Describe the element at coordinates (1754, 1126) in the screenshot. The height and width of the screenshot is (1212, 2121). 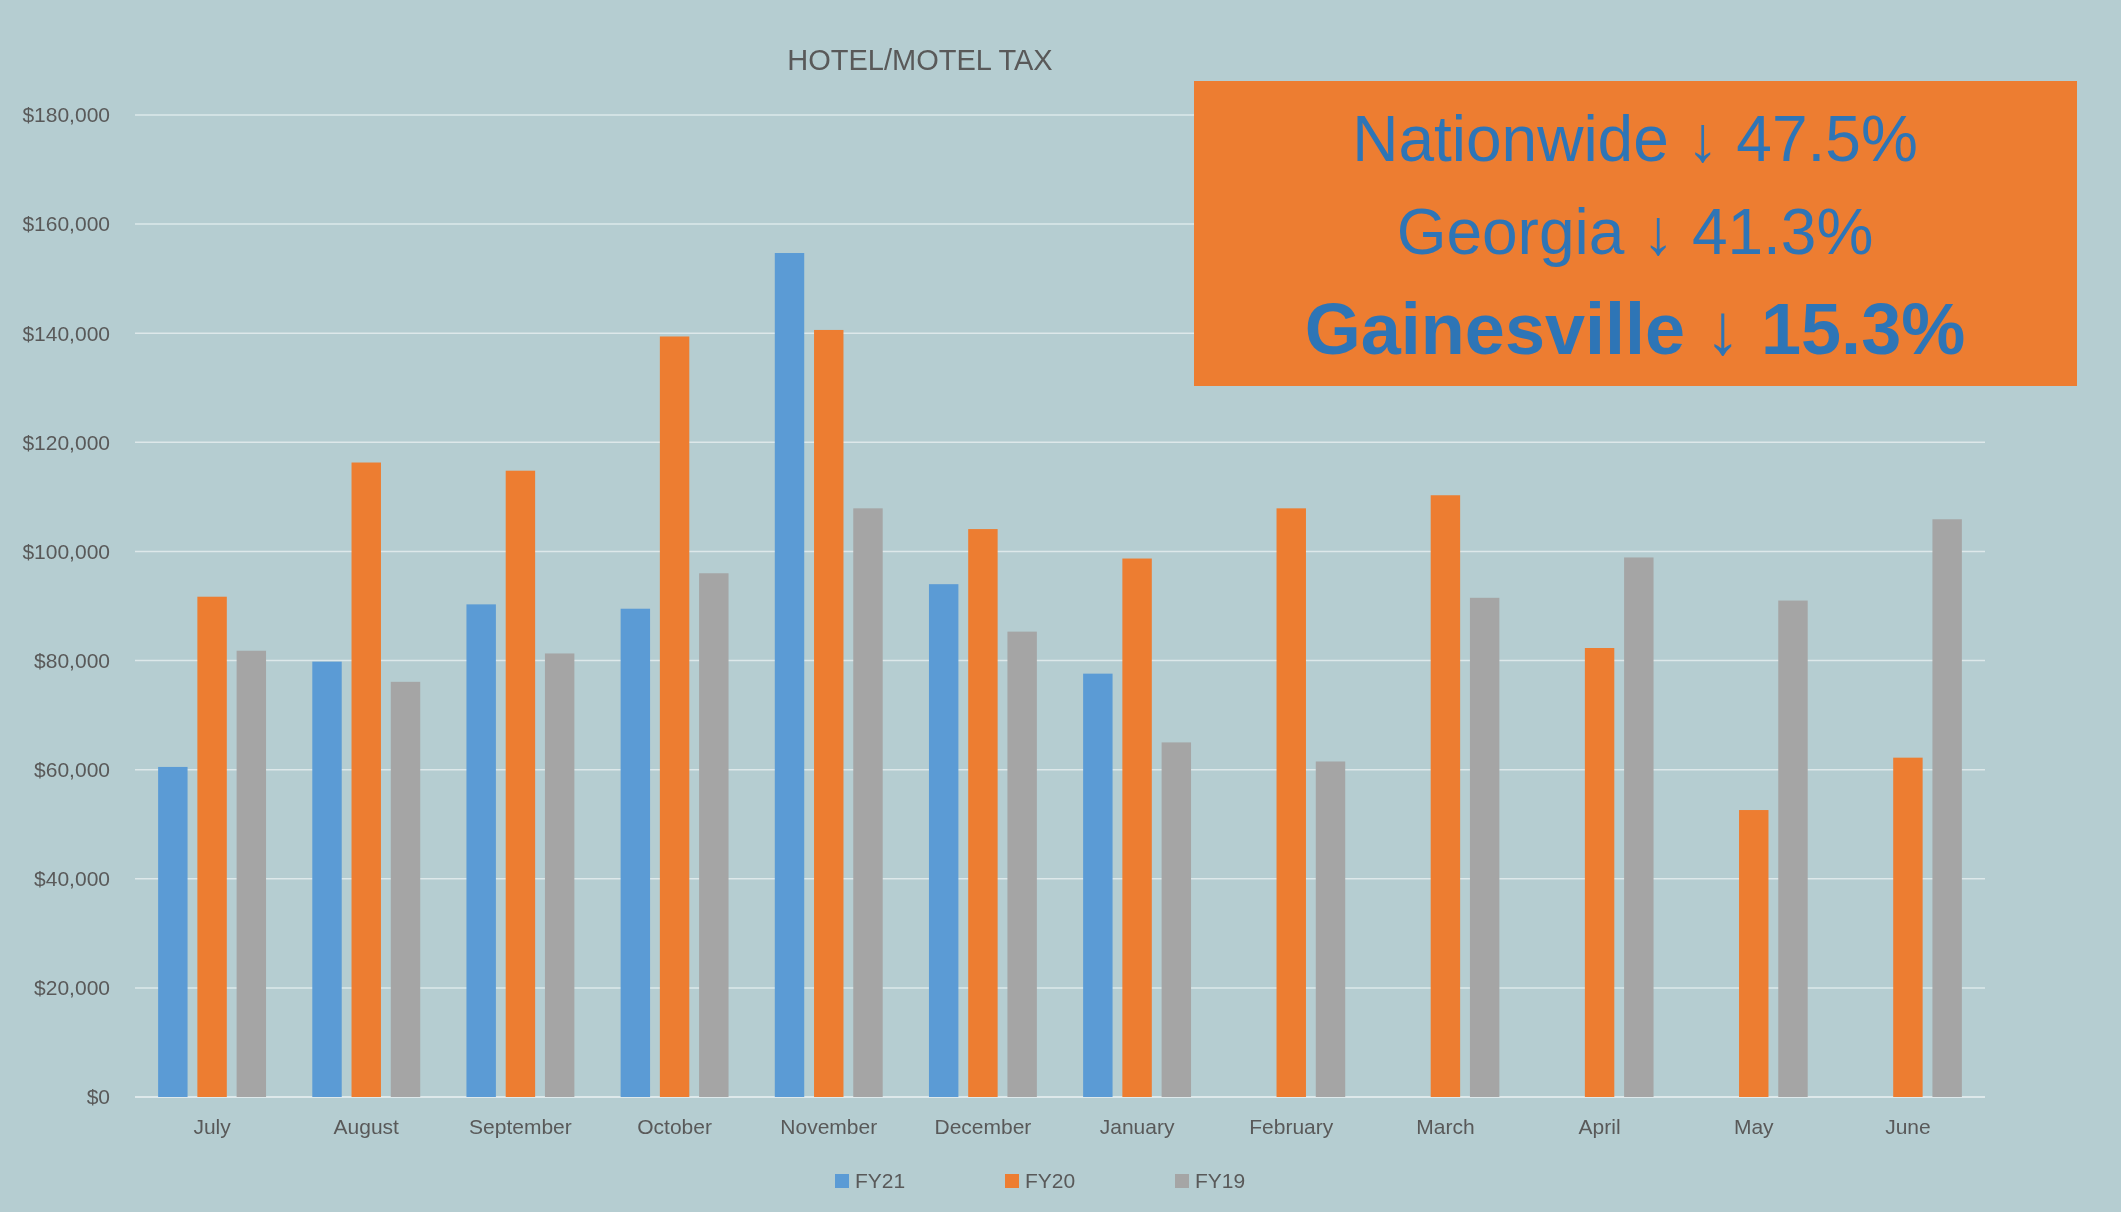
I see `x-tick-label: May` at that location.